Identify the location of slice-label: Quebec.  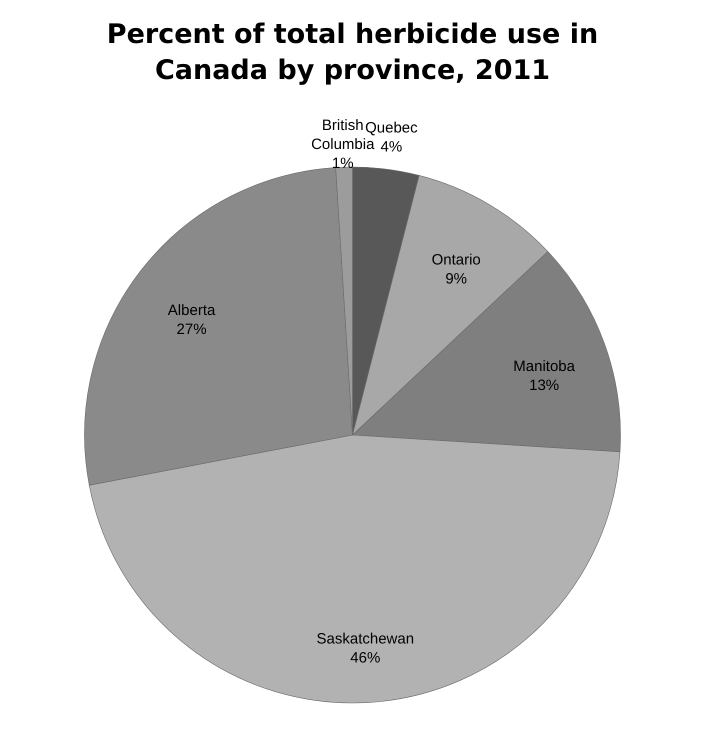
(391, 127).